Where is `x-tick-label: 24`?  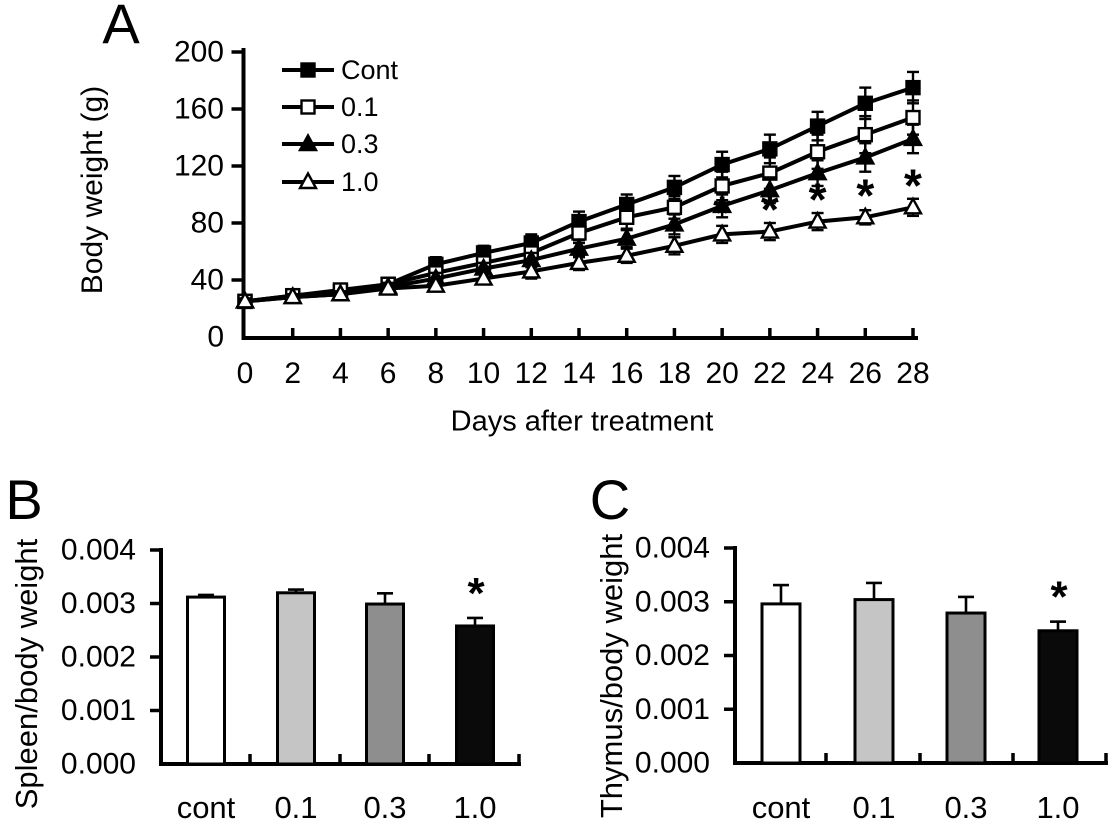
x-tick-label: 24 is located at coordinates (817, 373).